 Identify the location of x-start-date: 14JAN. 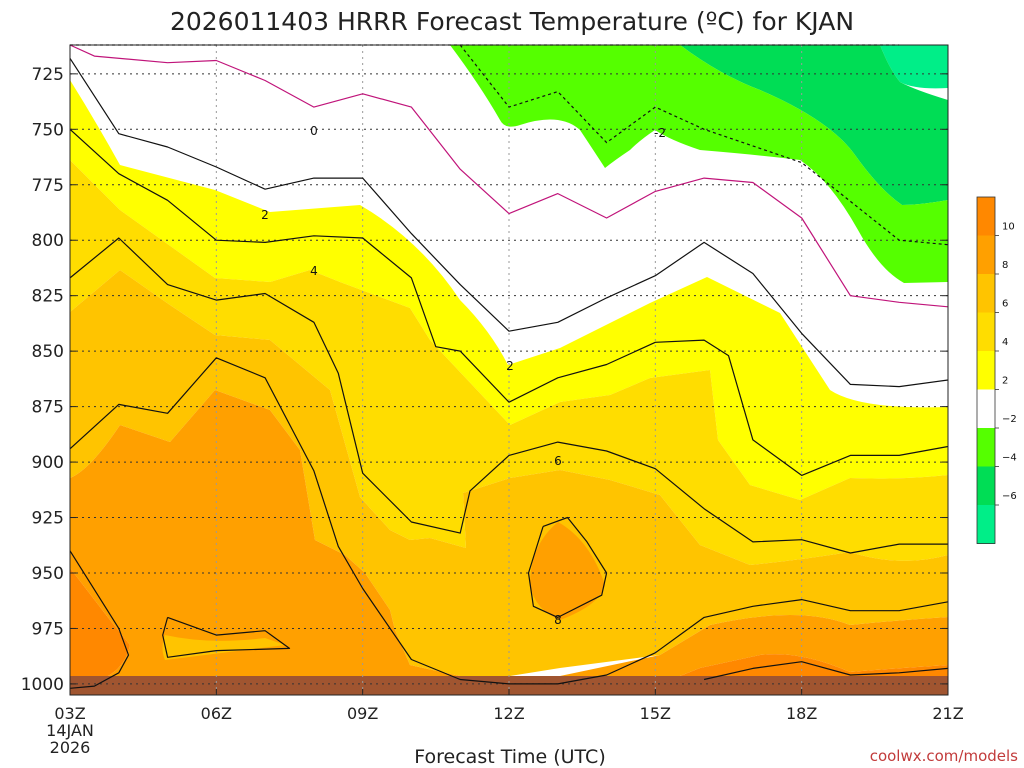
(70, 730).